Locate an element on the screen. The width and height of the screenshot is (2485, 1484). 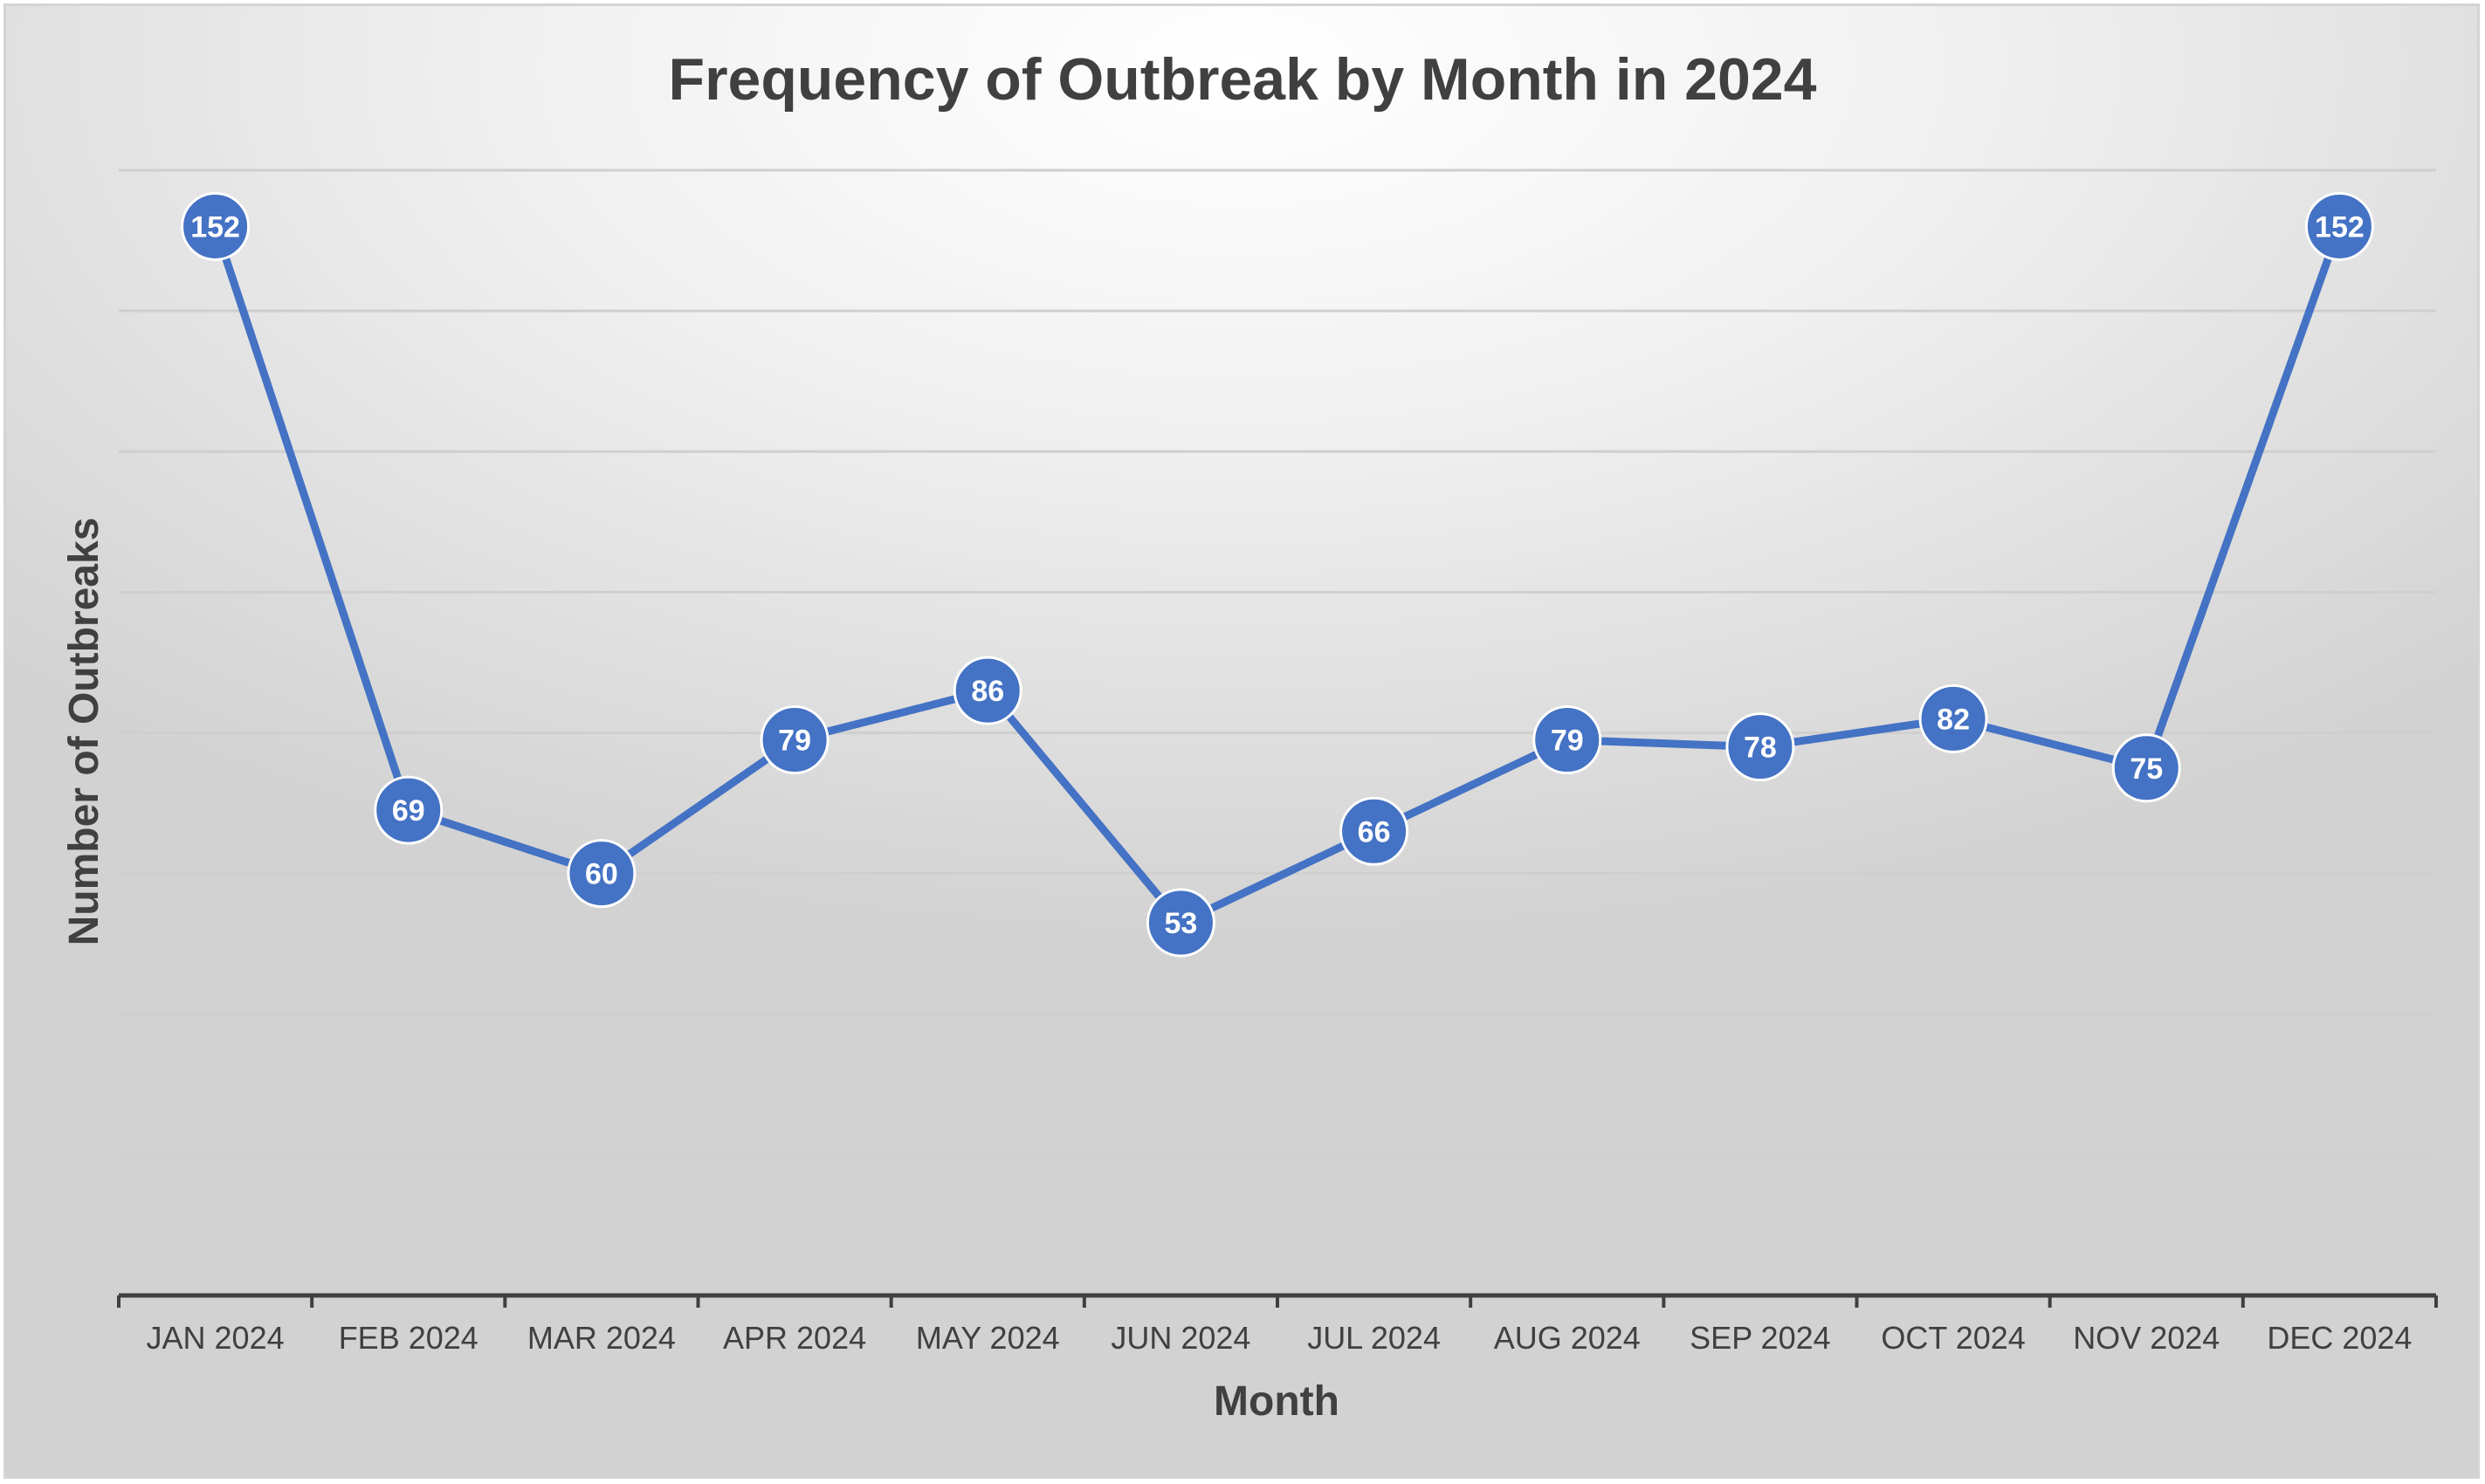
data-label: 66 is located at coordinates (1374, 832).